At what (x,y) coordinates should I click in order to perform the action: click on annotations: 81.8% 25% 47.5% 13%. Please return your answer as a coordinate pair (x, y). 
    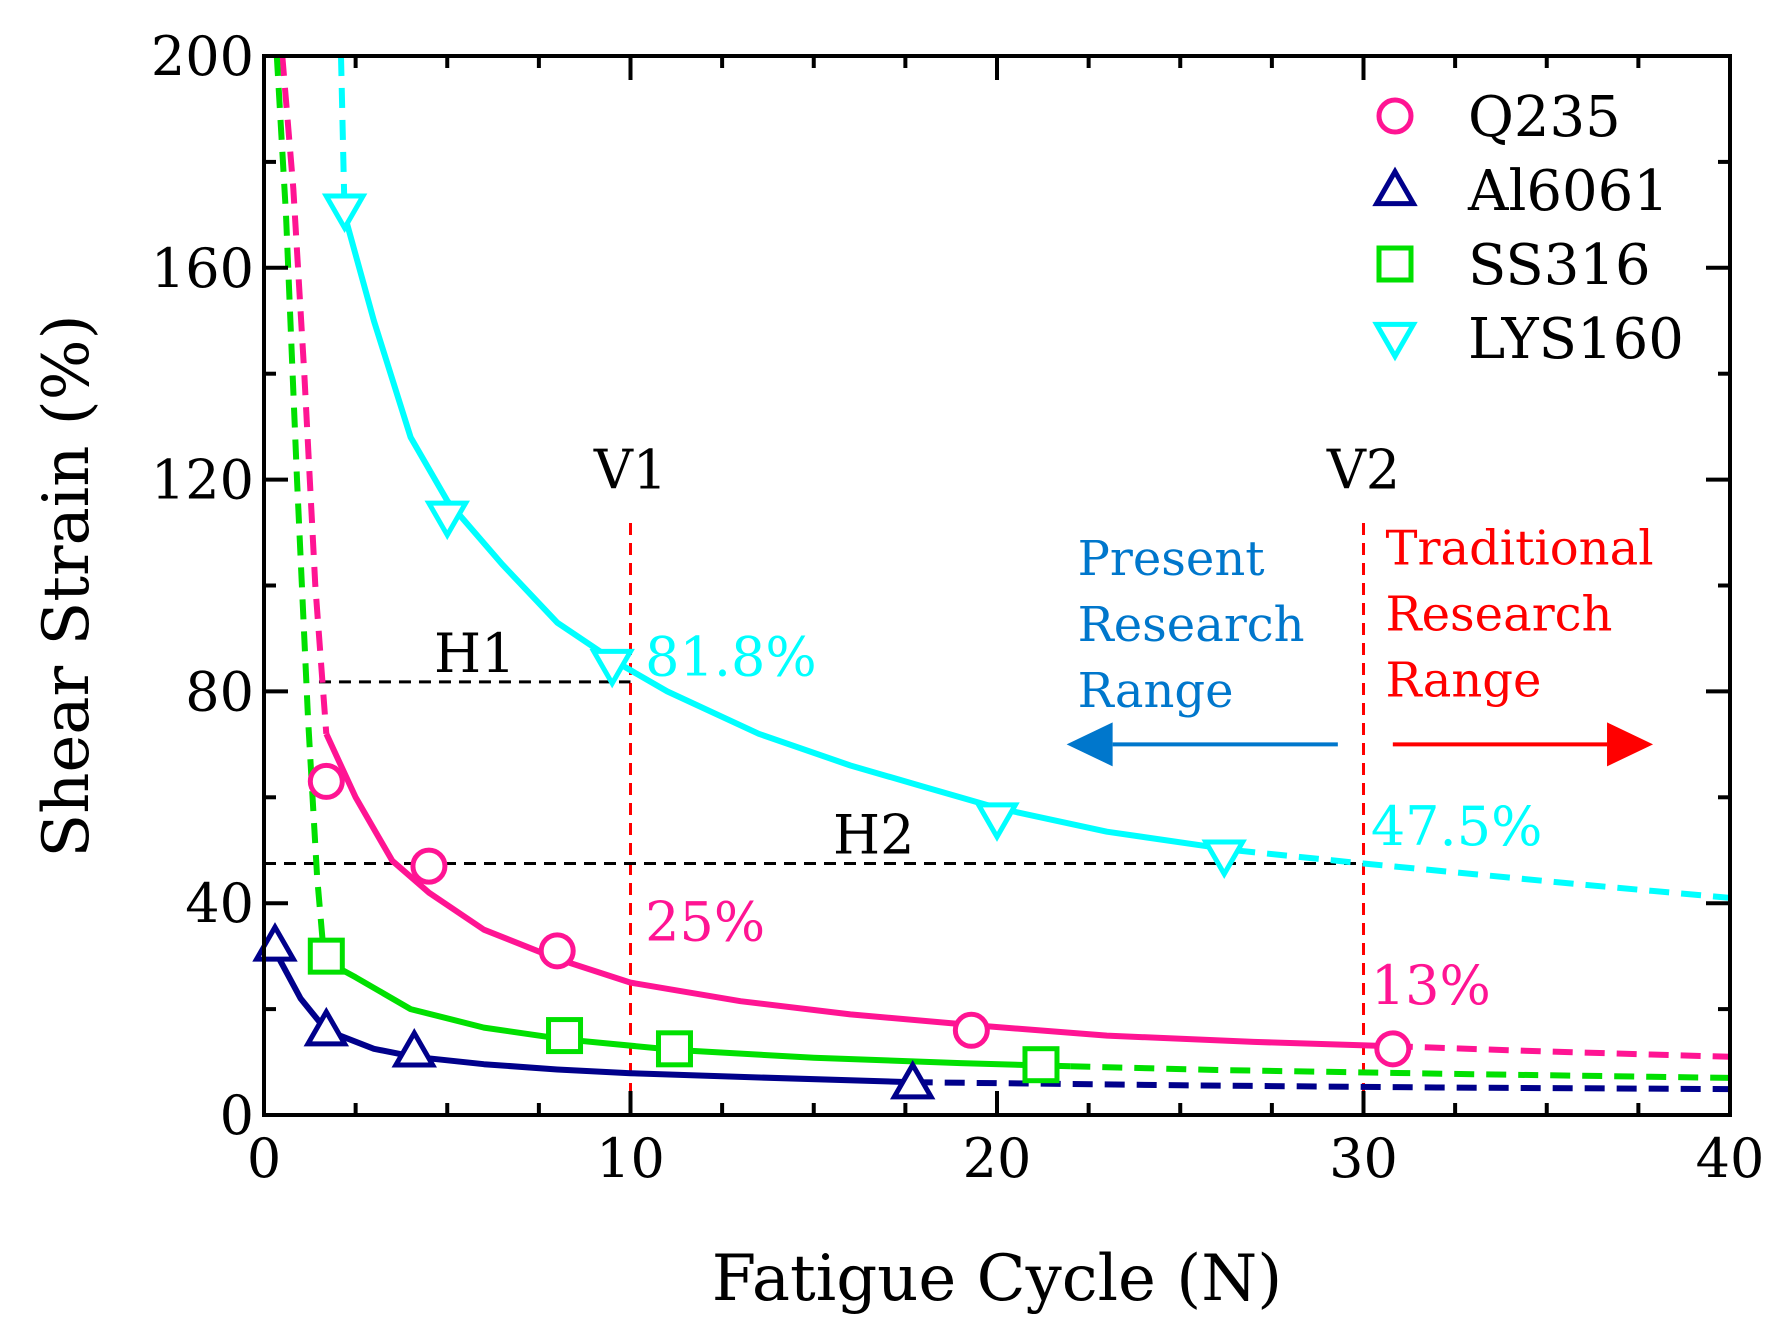
    Looking at the image, I should click on (1093, 821).